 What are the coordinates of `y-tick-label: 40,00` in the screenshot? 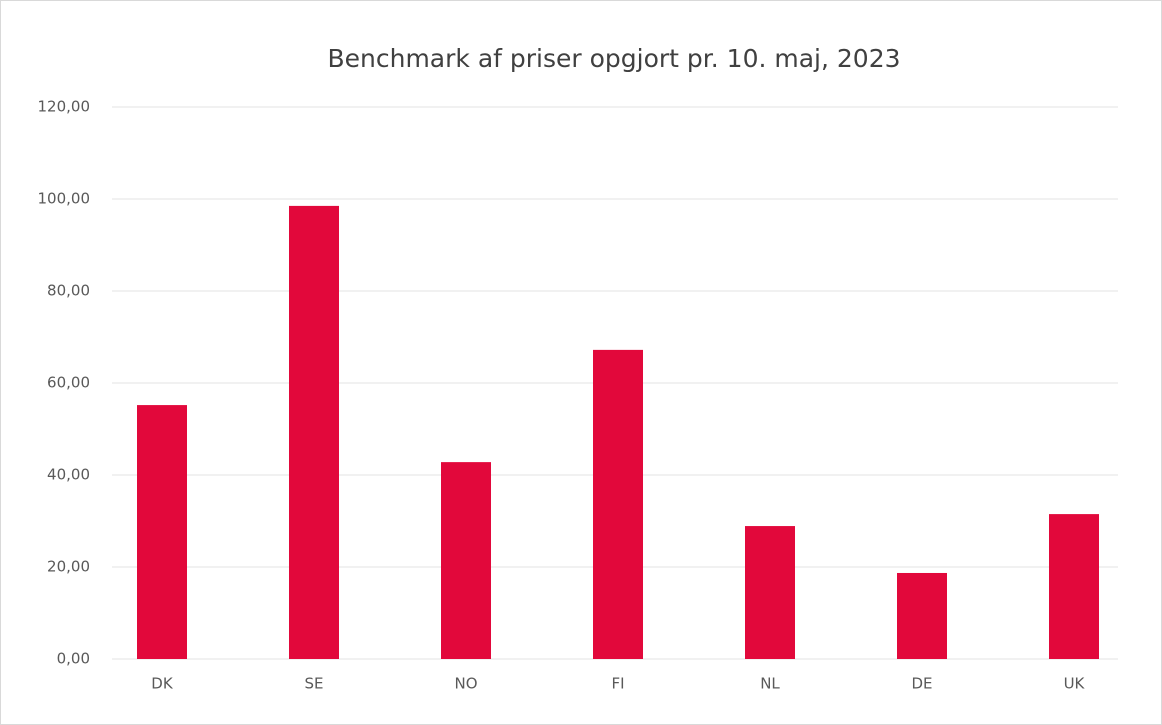 It's located at (68, 475).